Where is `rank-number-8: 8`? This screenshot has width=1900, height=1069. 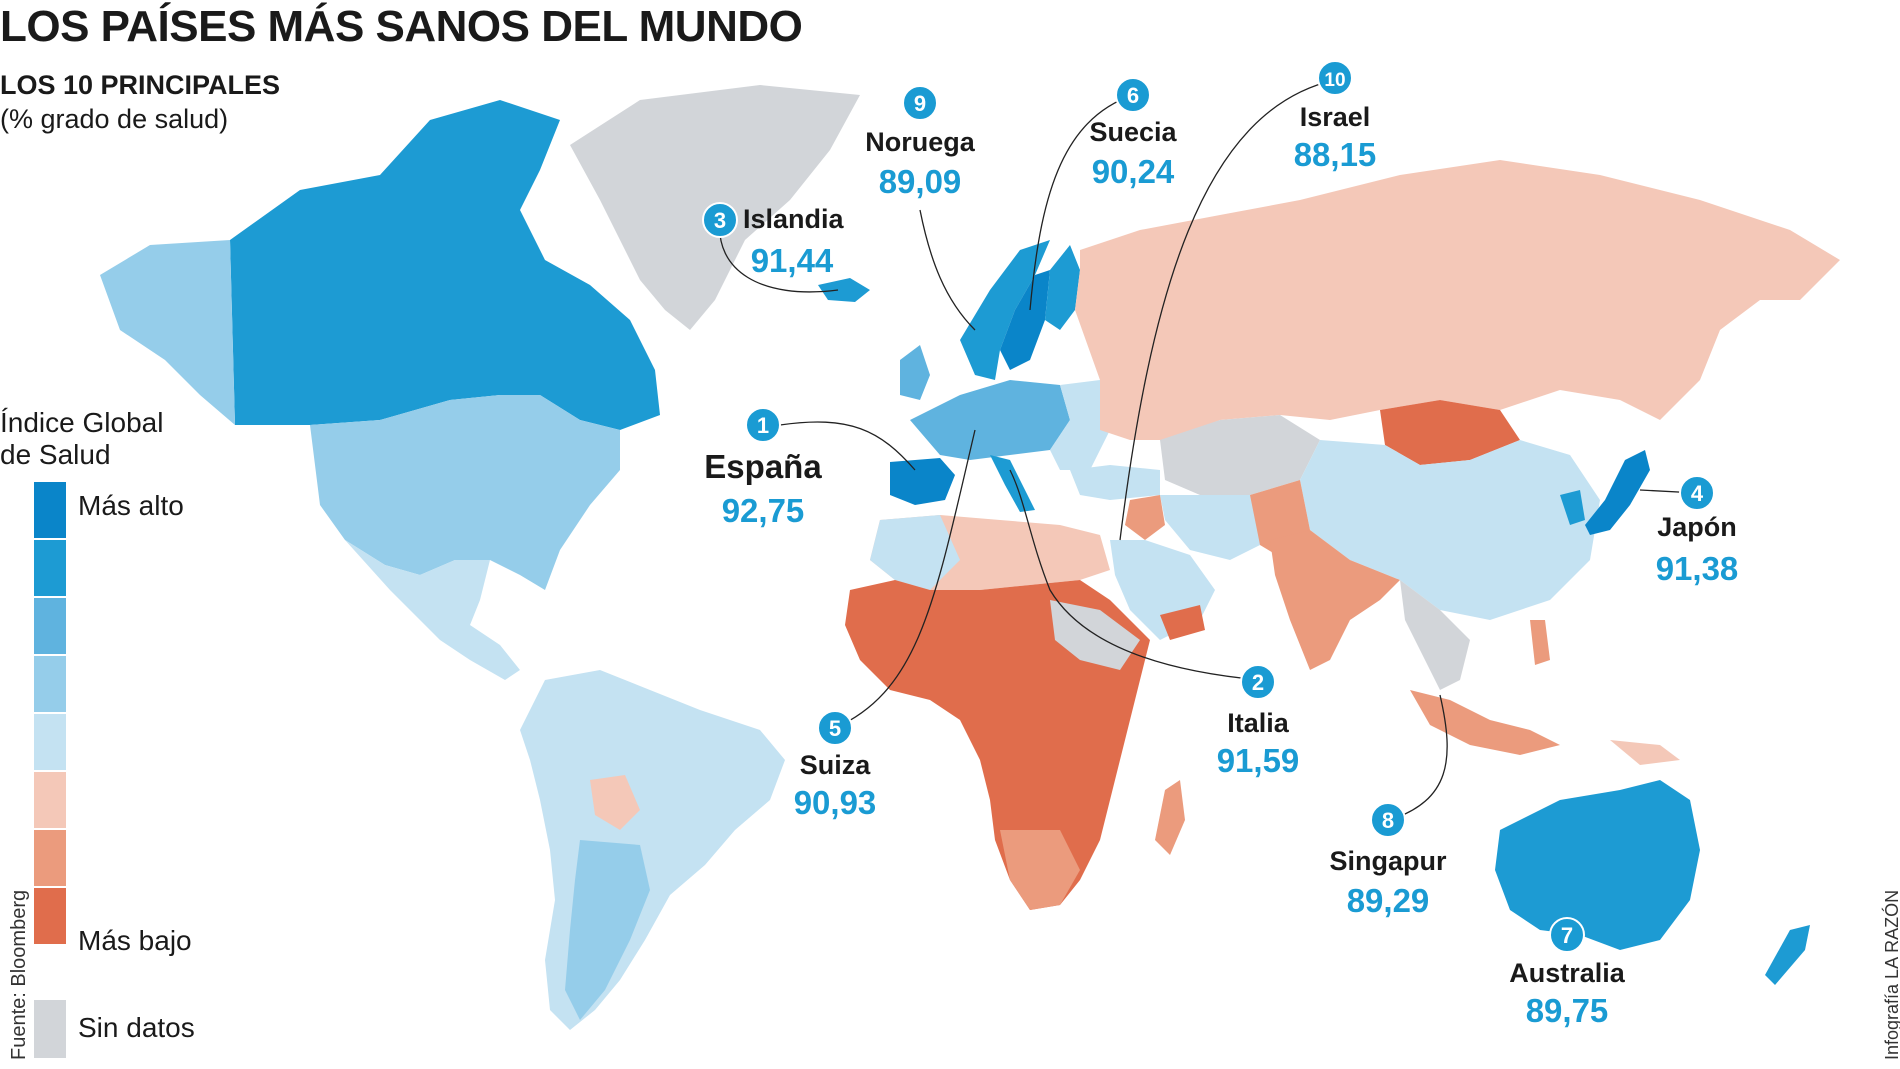
rank-number-8: 8 is located at coordinates (1388, 820).